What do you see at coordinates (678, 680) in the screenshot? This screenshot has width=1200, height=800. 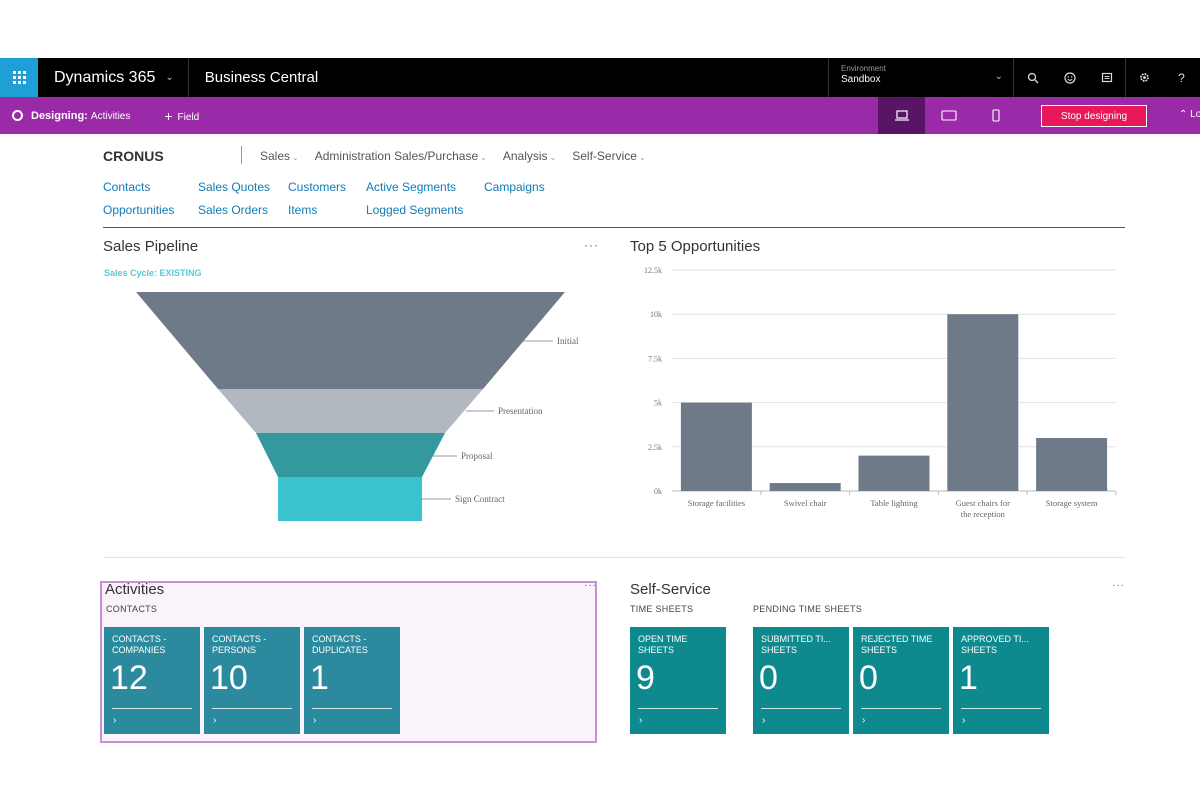 I see `tile-open-time-sheets: OPEN TIME SHEETS 9 ›` at bounding box center [678, 680].